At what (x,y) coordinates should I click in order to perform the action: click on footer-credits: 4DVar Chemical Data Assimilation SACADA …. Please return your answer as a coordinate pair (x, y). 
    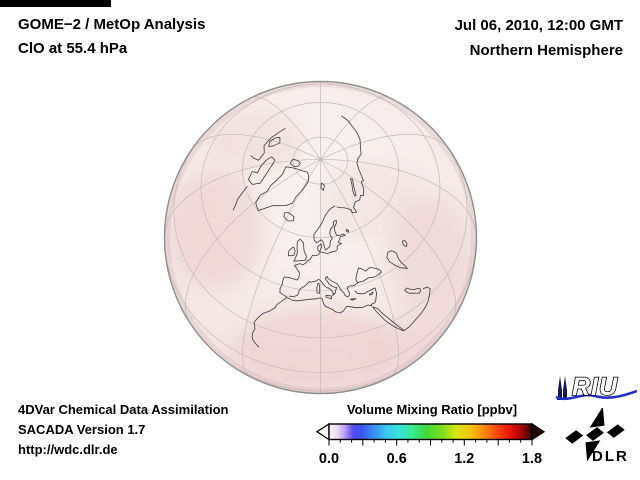
    Looking at the image, I should click on (123, 430).